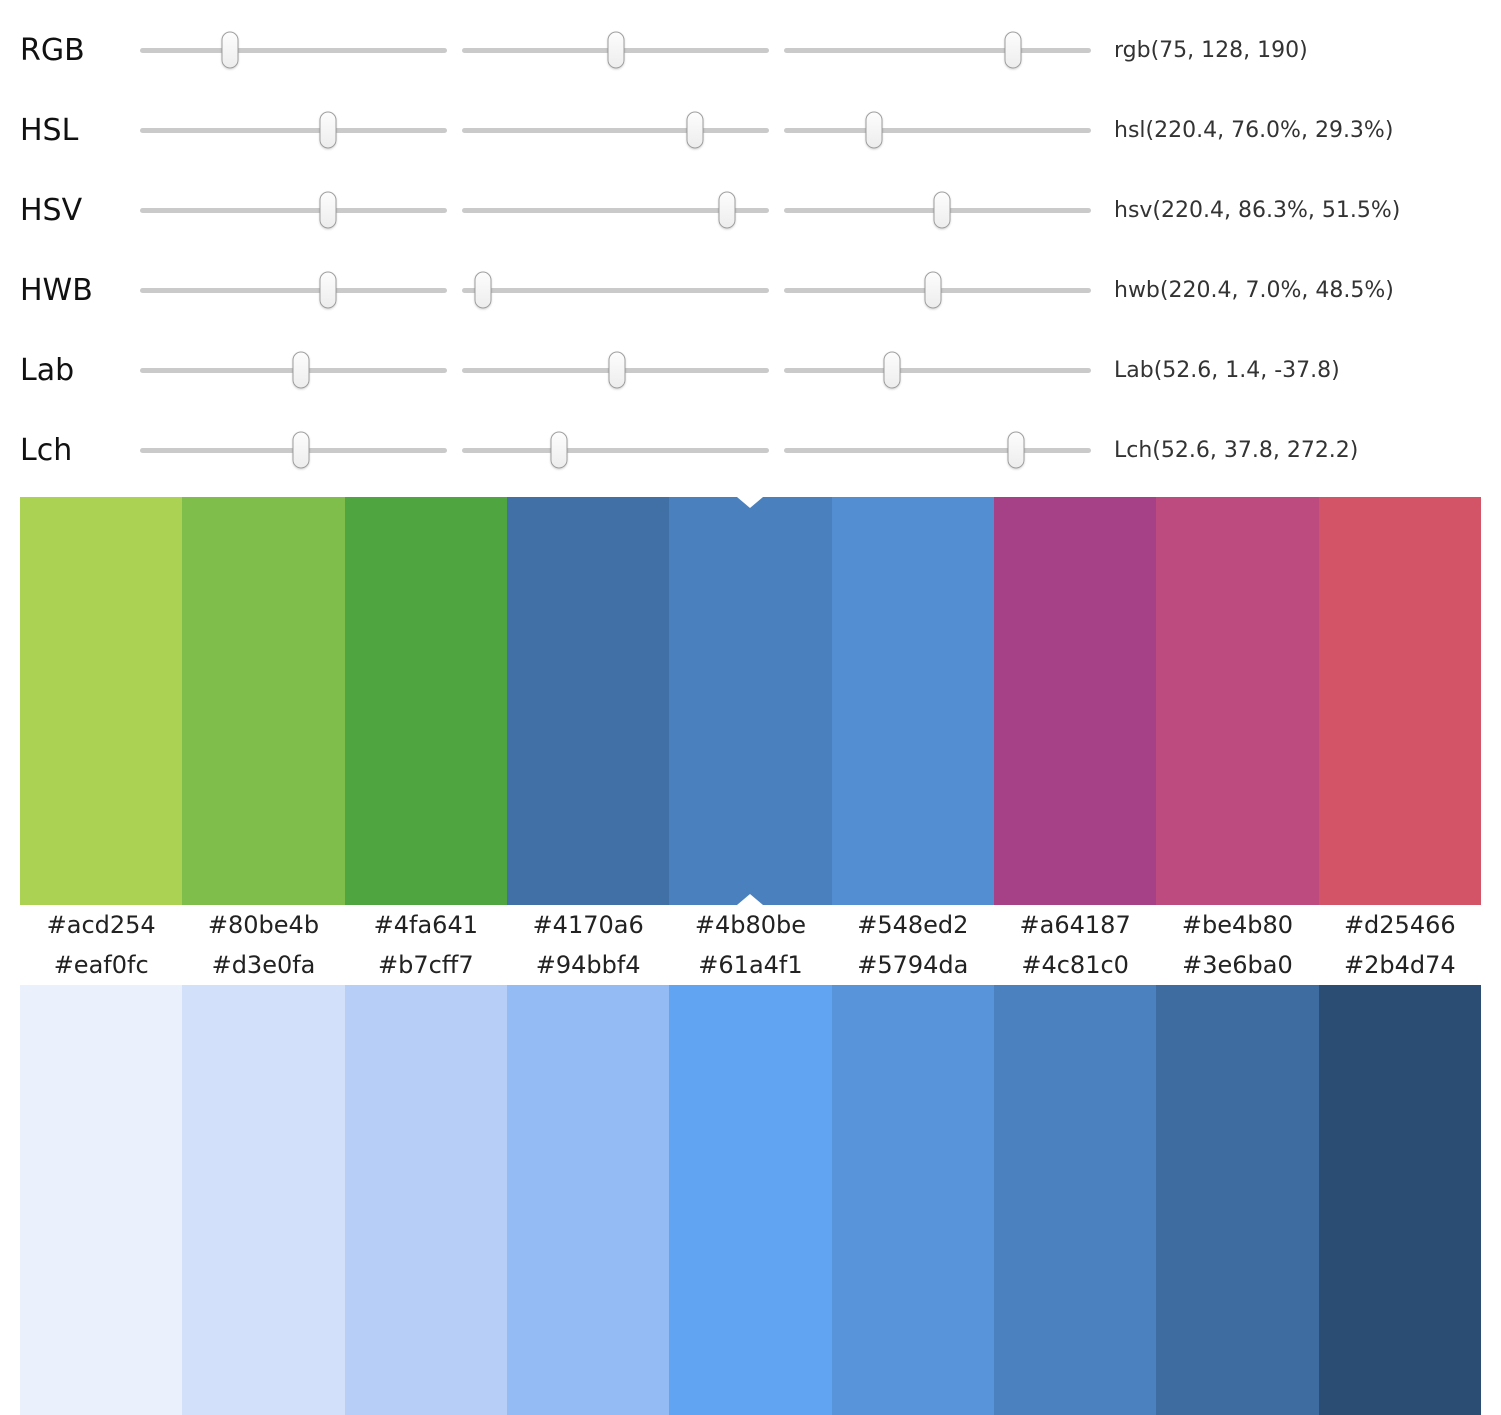 The width and height of the screenshot is (1501, 1415). I want to click on hex-label: #61a4f1, so click(750, 965).